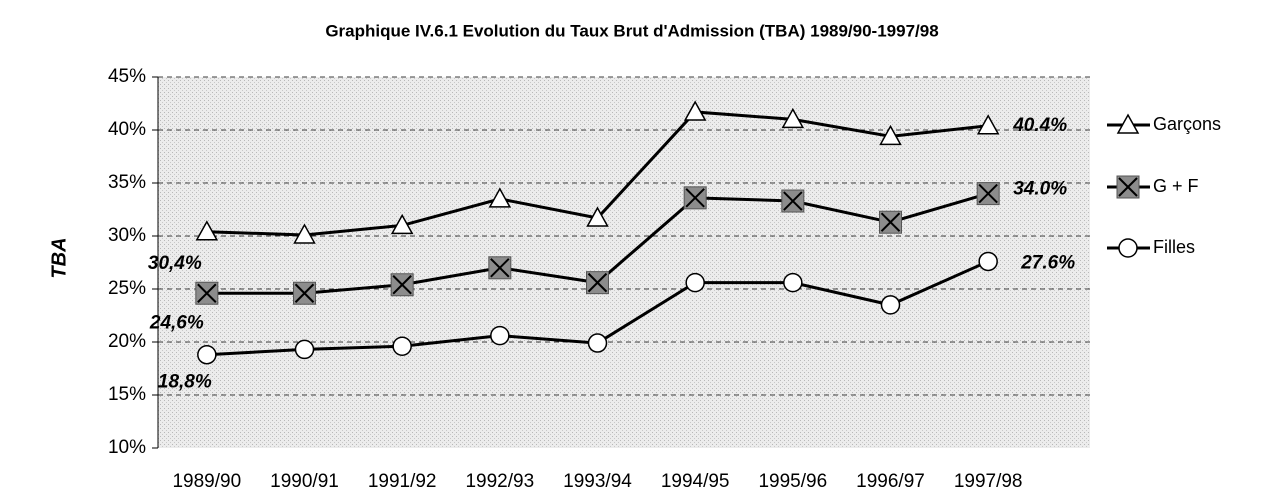 This screenshot has width=1264, height=501. What do you see at coordinates (304, 481) in the screenshot?
I see `x-tick-label: 1990/91` at bounding box center [304, 481].